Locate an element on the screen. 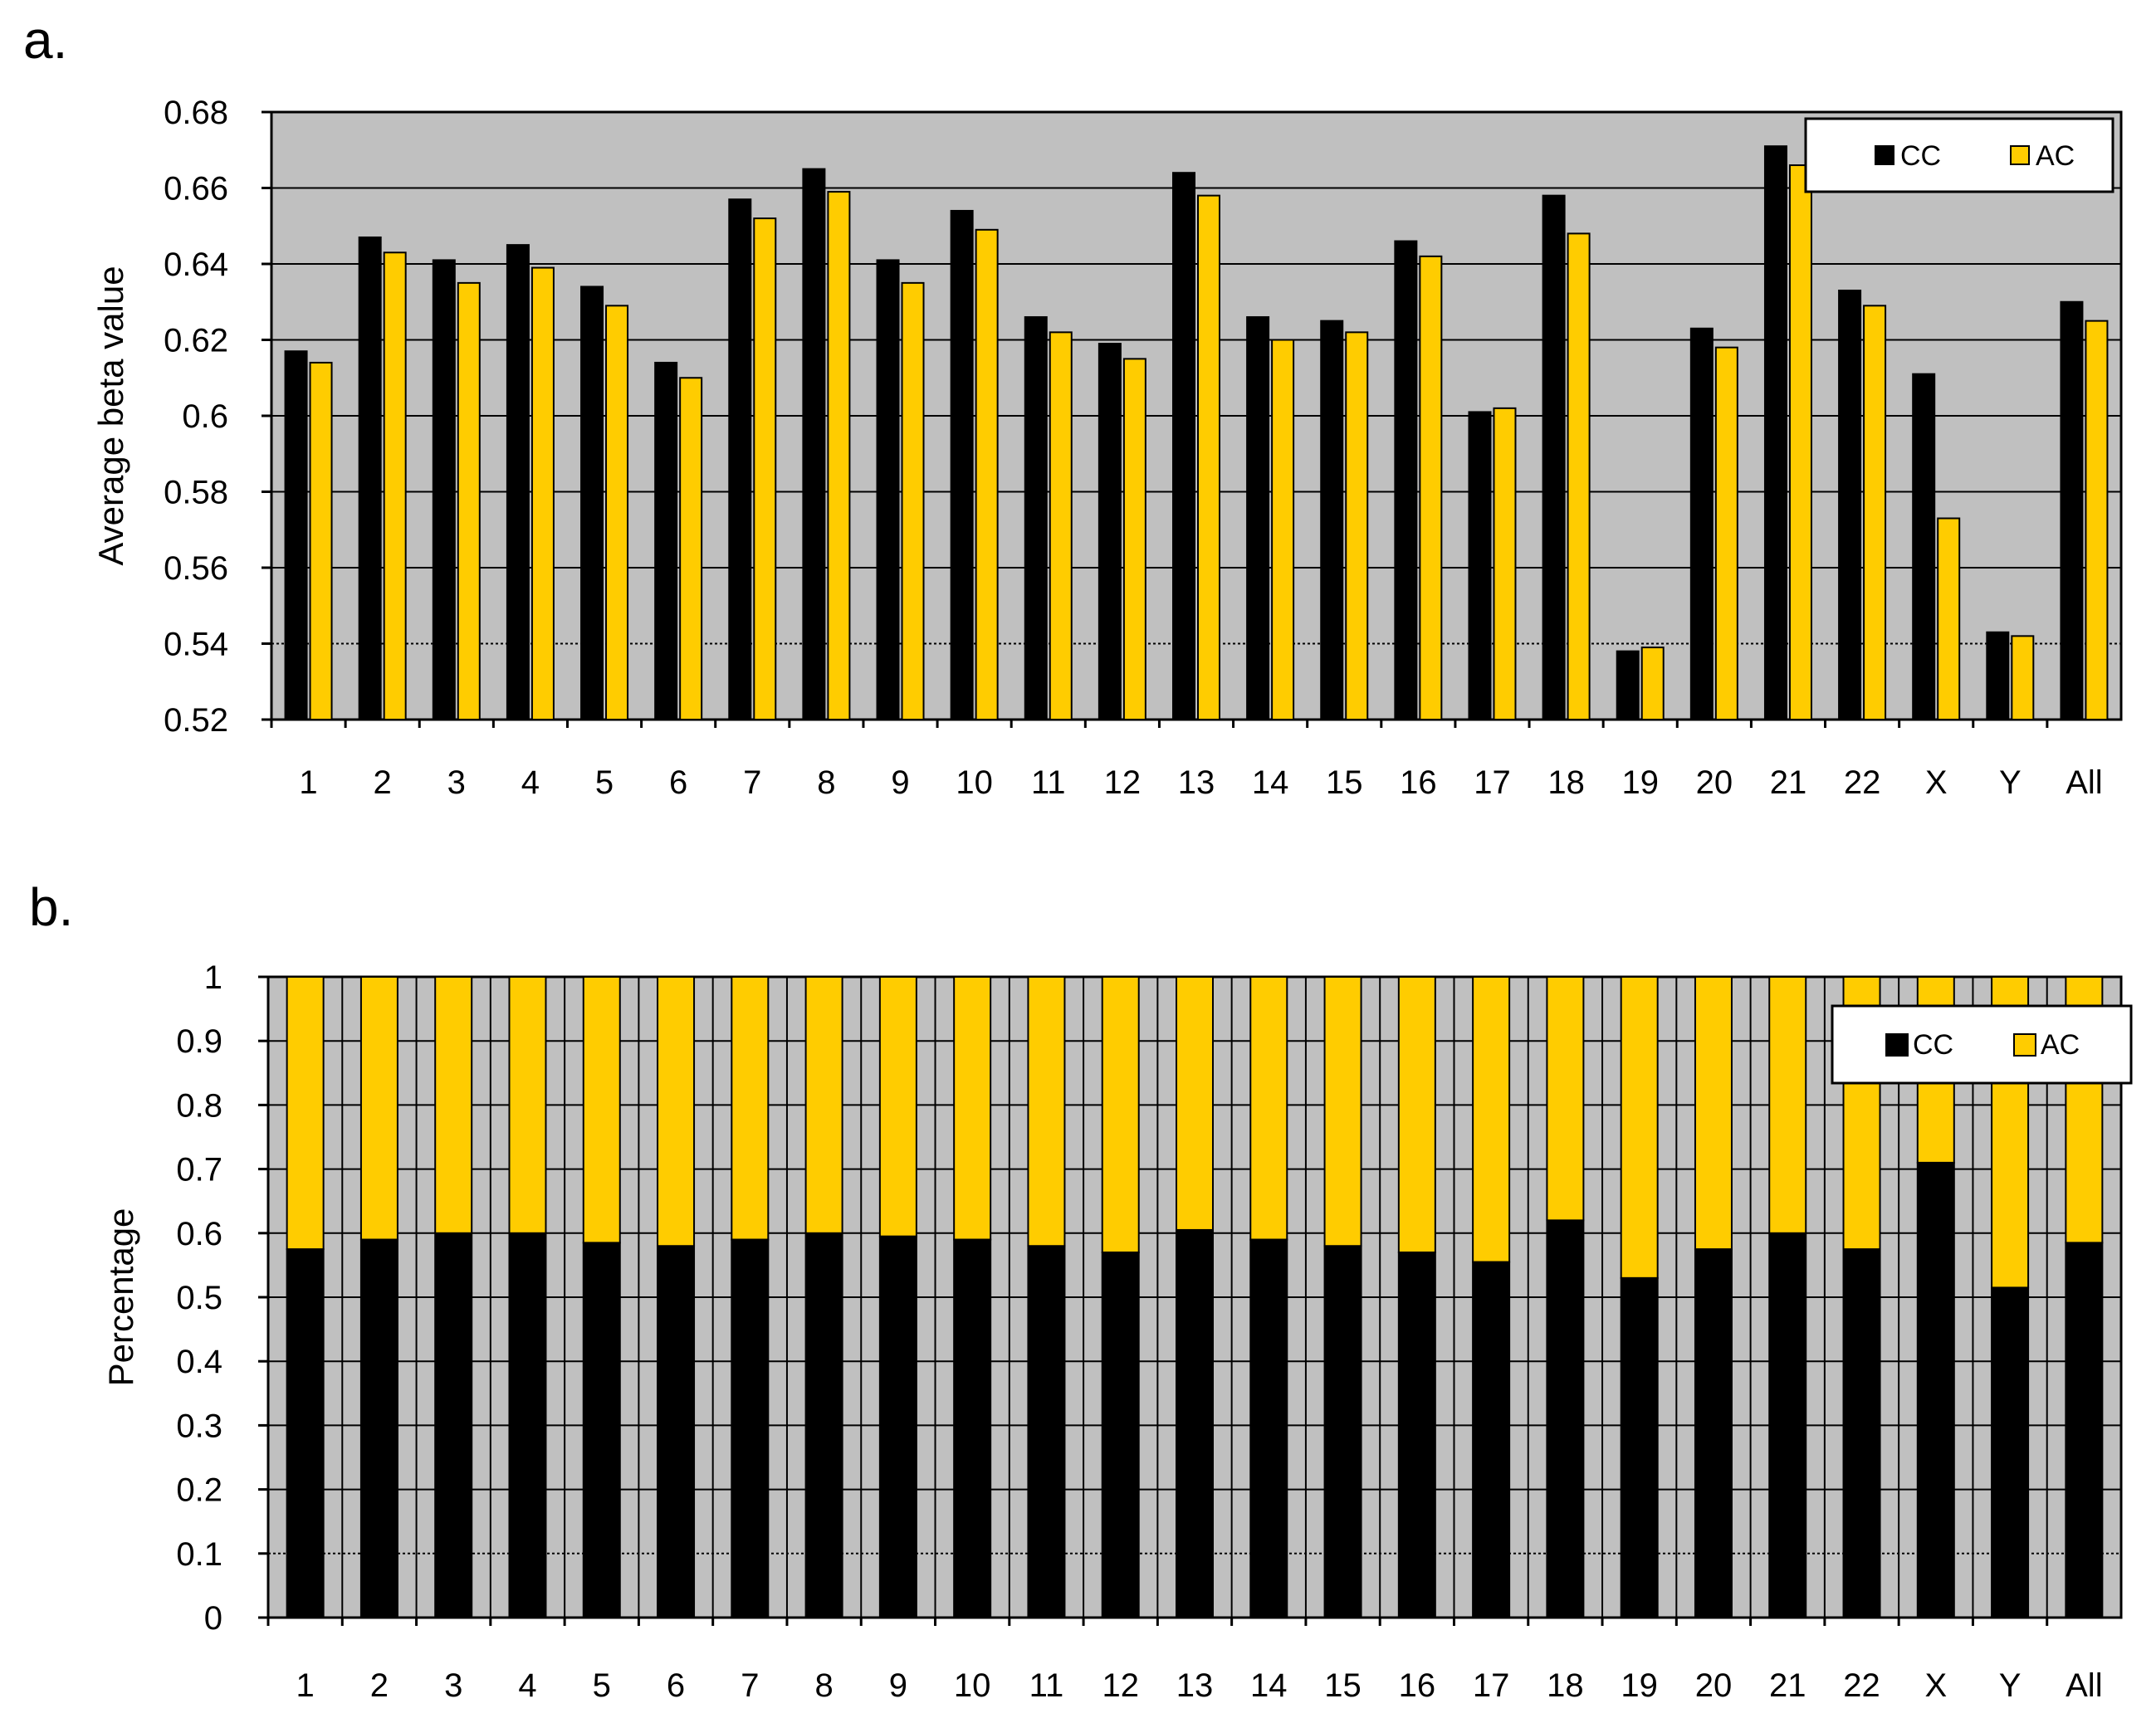 The width and height of the screenshot is (2156, 1718). x-tick-label: 17 is located at coordinates (1491, 1686).